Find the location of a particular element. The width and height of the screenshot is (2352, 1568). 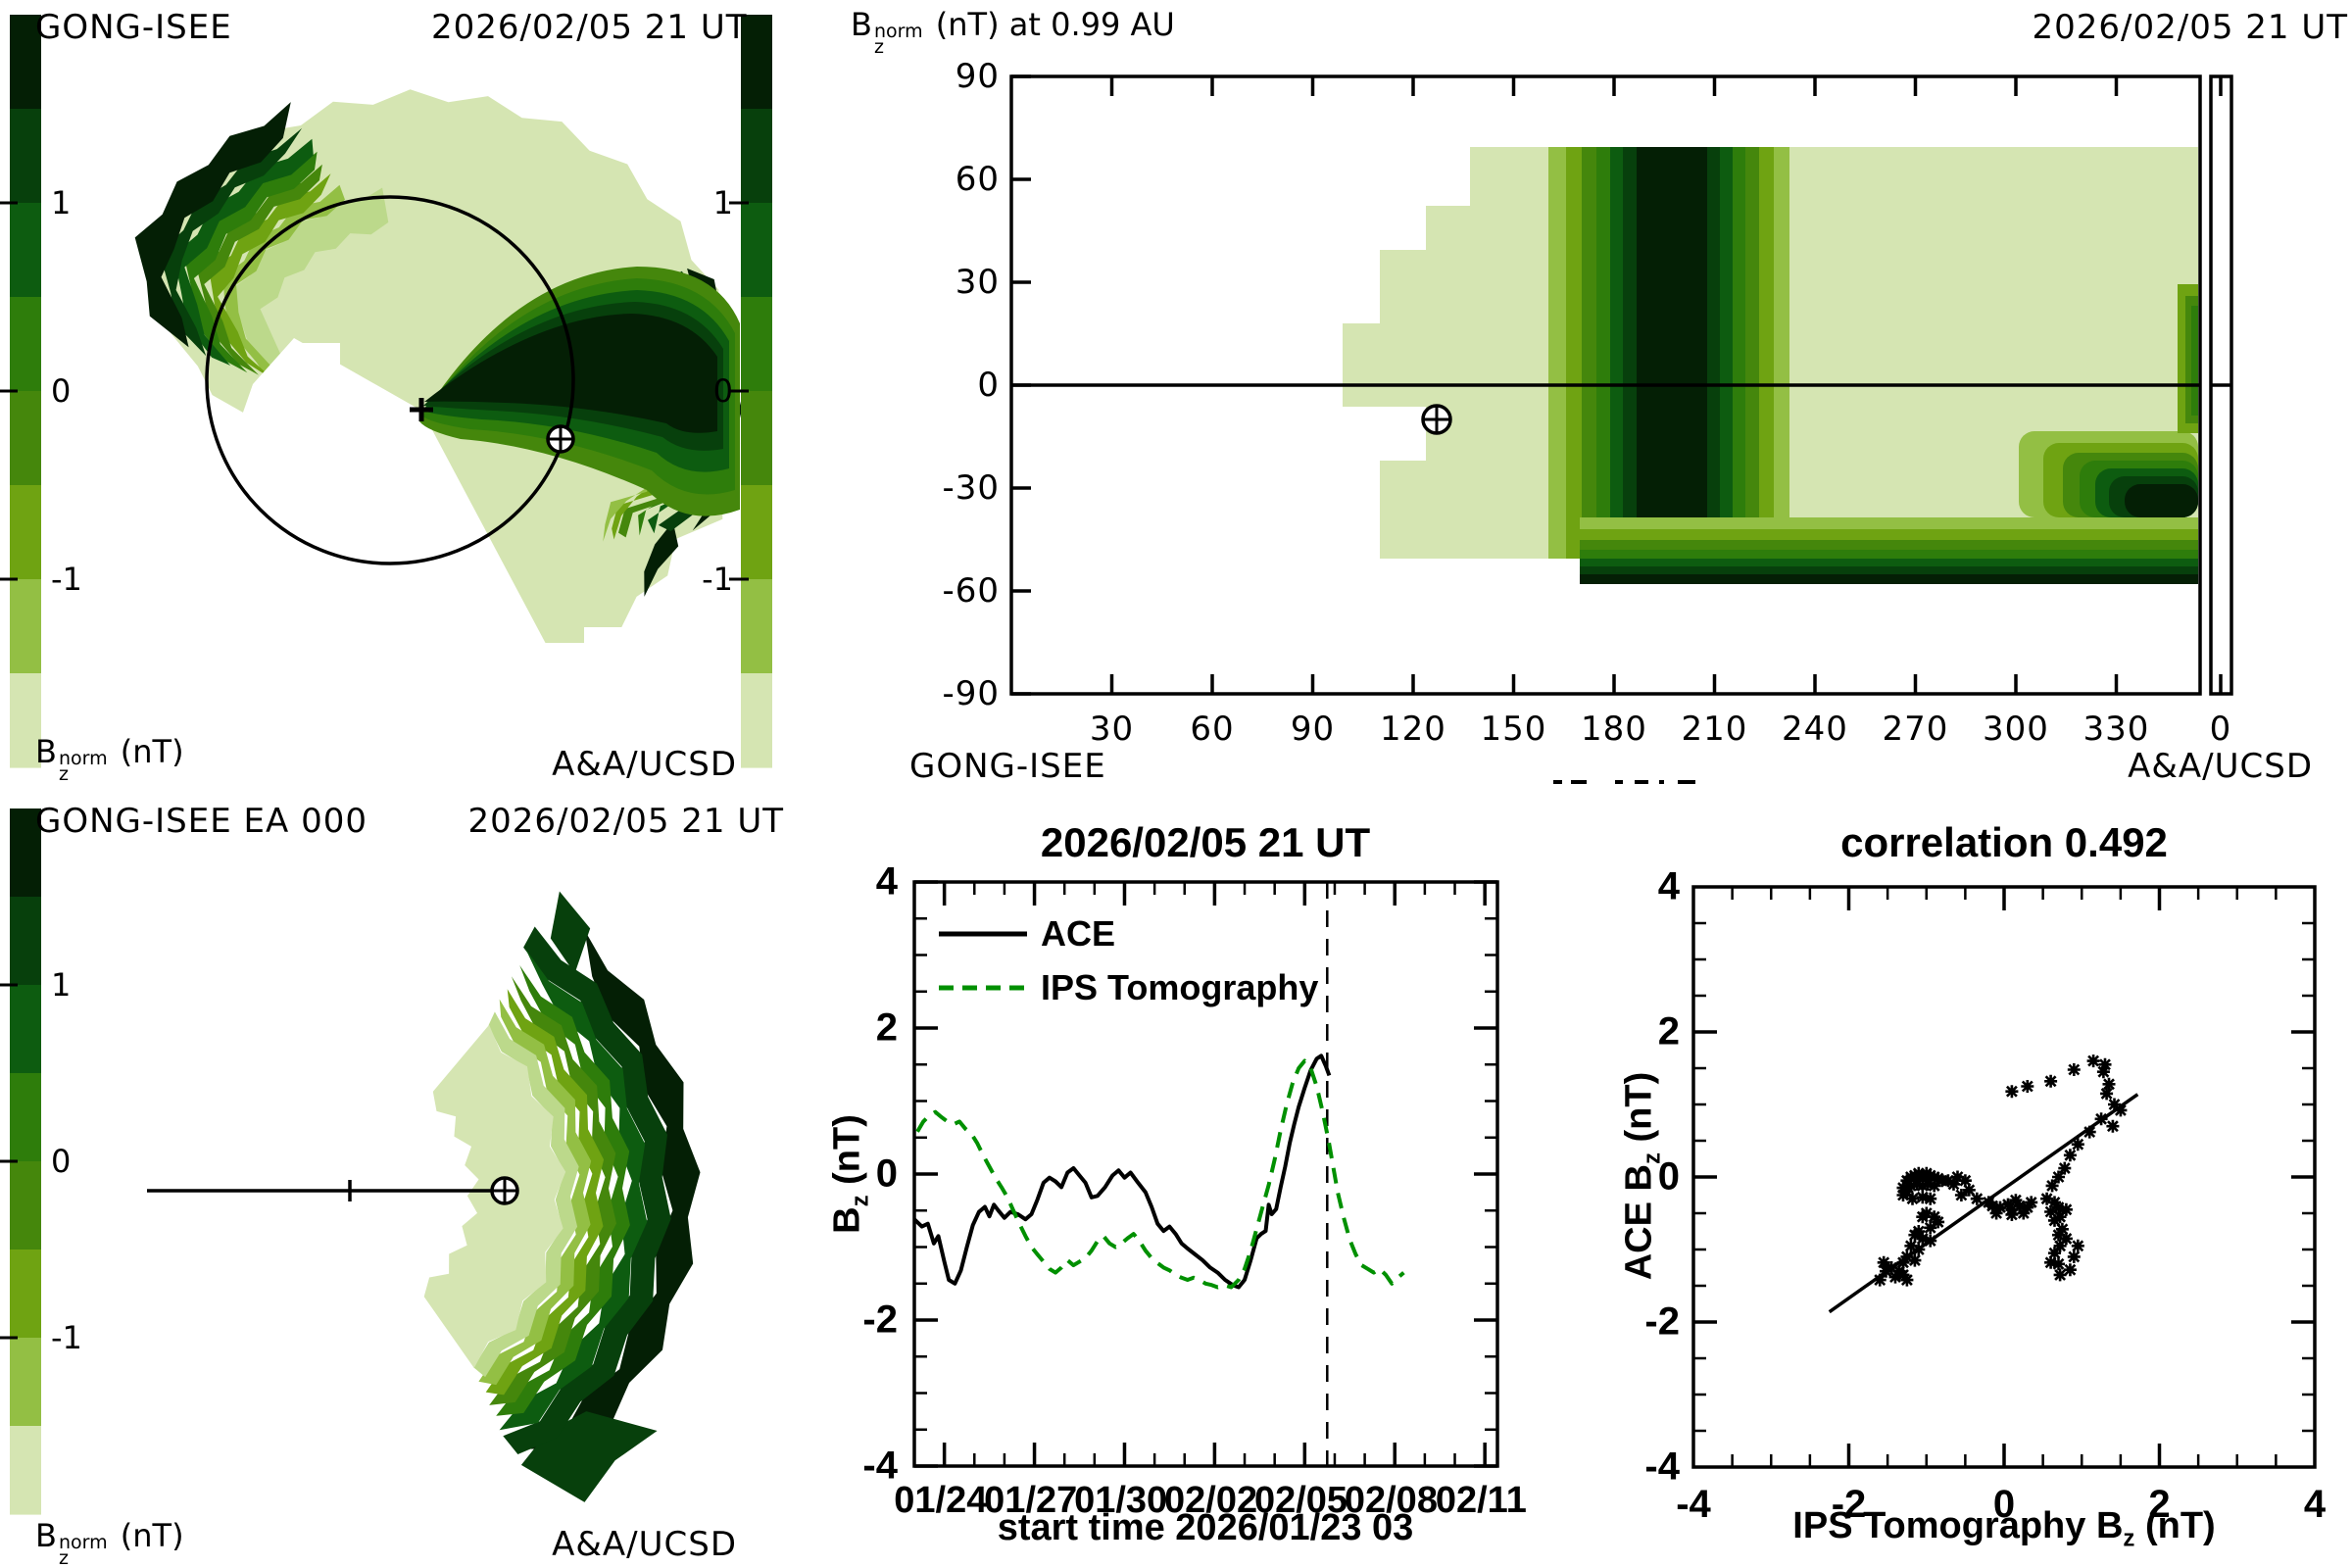

clipped-text-artifact is located at coordinates (1624, 782).